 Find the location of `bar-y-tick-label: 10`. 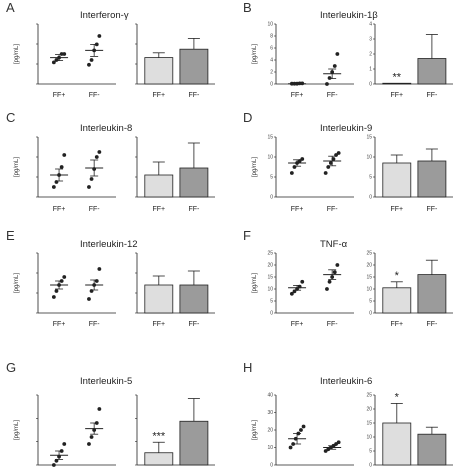

bar-y-tick-label: 10 is located at coordinates (369, 290).